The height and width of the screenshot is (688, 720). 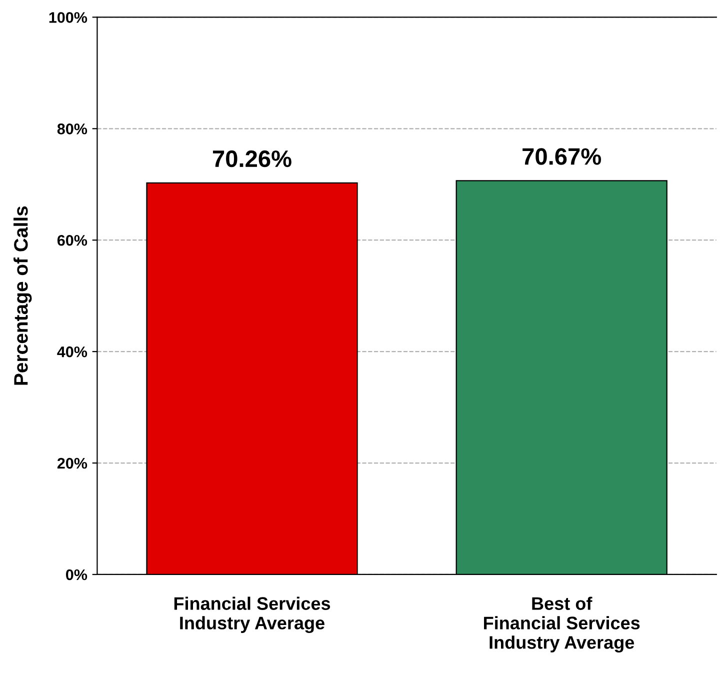 What do you see at coordinates (72, 129) in the screenshot?
I see `y-tick-label: 80%` at bounding box center [72, 129].